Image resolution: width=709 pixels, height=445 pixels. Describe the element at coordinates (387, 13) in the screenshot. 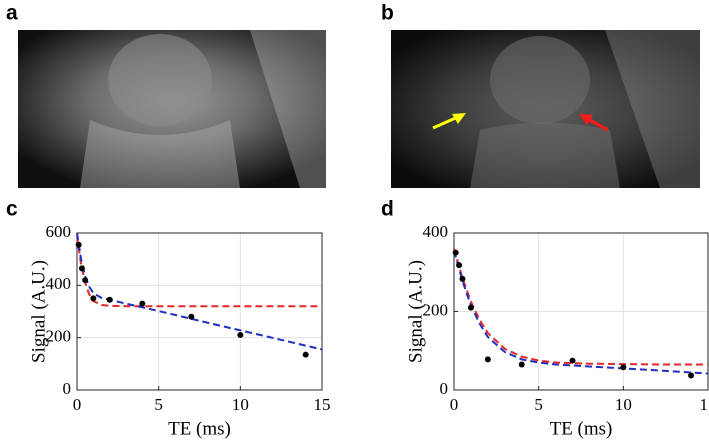

I see `panel-label: b` at that location.